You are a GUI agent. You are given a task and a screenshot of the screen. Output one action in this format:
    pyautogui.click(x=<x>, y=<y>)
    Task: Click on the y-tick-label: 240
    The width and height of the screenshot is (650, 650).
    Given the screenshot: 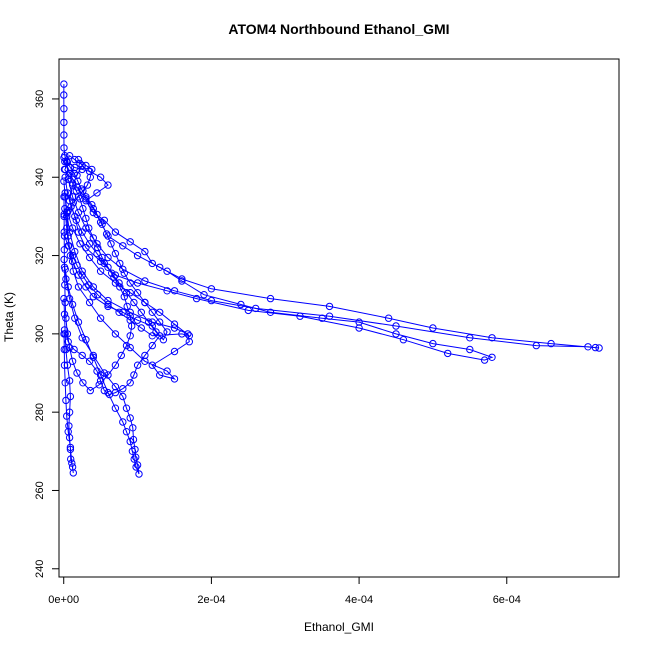 What is the action you would take?
    pyautogui.click(x=40, y=569)
    